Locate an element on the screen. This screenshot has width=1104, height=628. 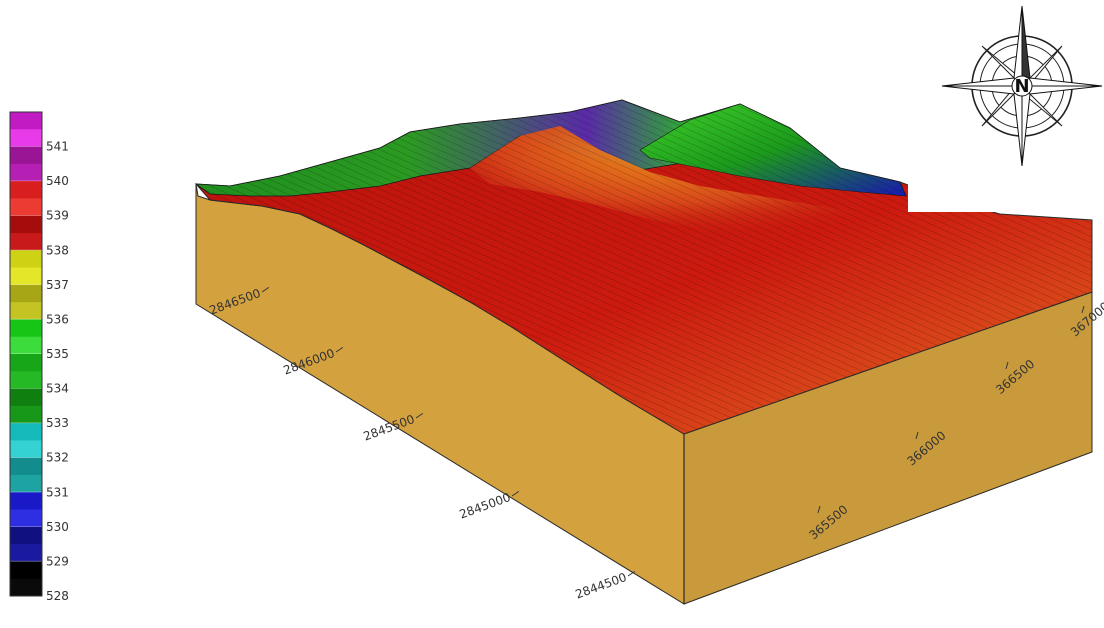
northing-tick: 2844500 is located at coordinates (604, 586).